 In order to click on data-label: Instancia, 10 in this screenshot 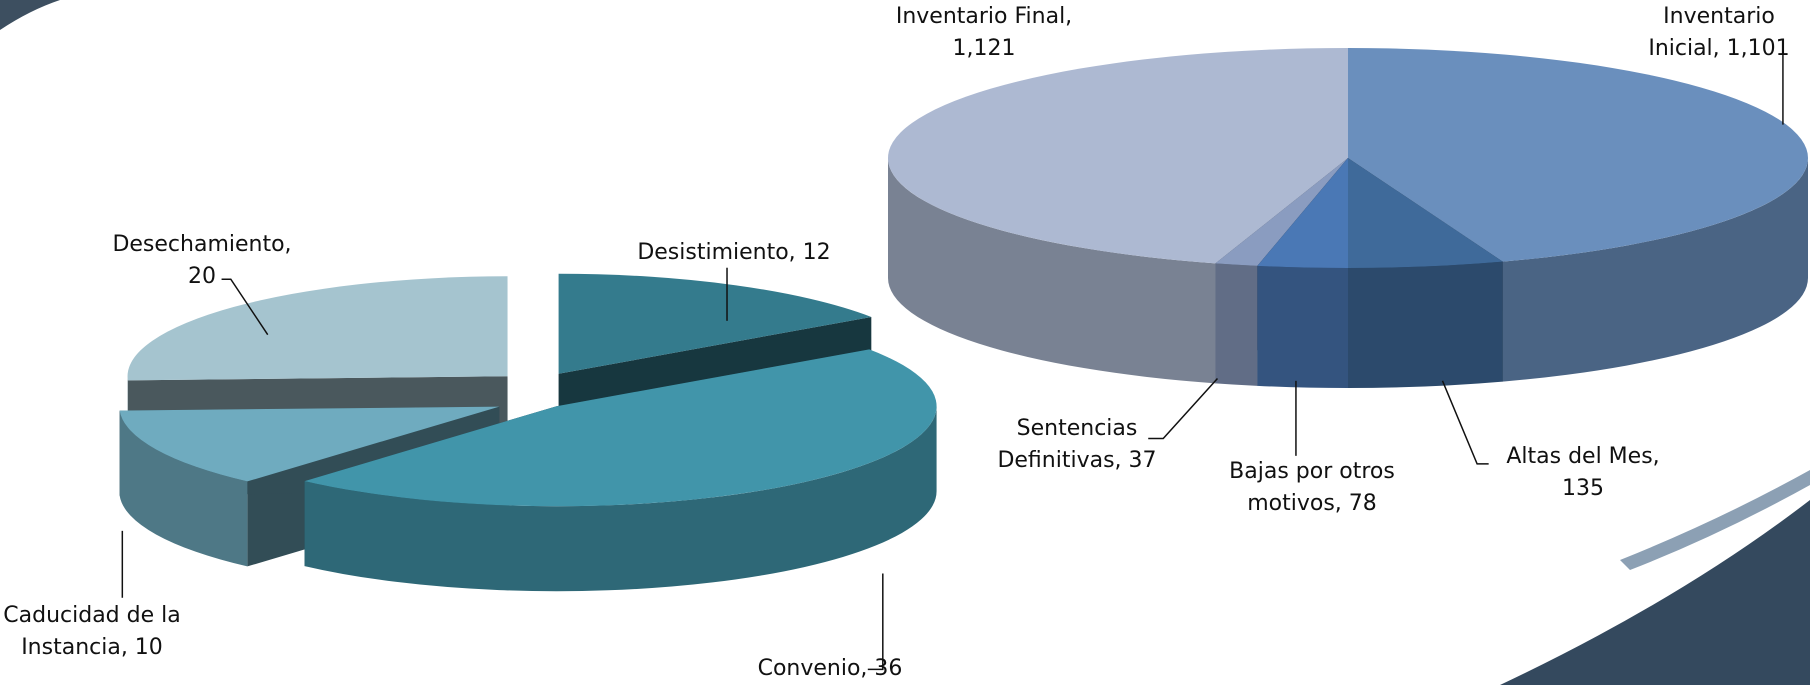, I will do `click(92, 647)`.